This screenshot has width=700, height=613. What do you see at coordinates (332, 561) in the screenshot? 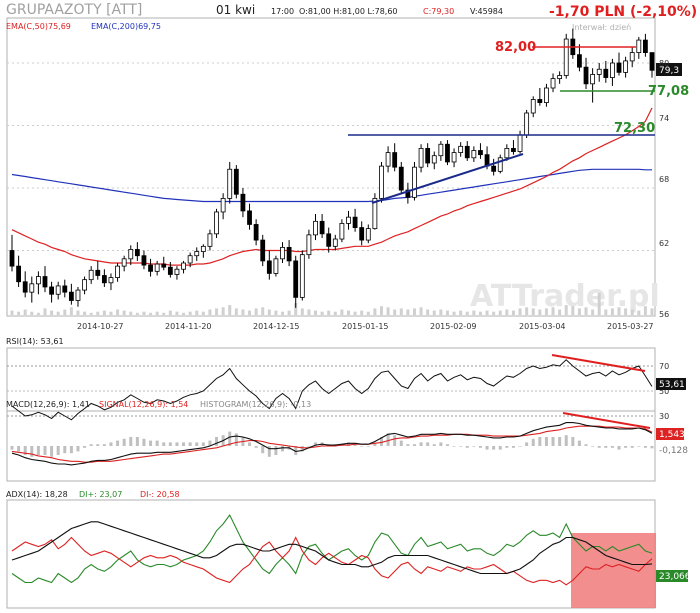
I see `di-minus-series` at bounding box center [332, 561].